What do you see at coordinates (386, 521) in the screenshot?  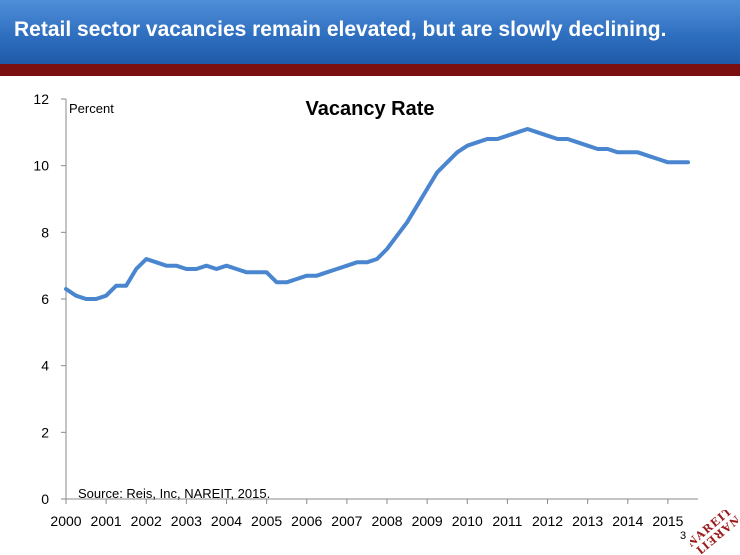 I see `x-tick-label: 2008` at bounding box center [386, 521].